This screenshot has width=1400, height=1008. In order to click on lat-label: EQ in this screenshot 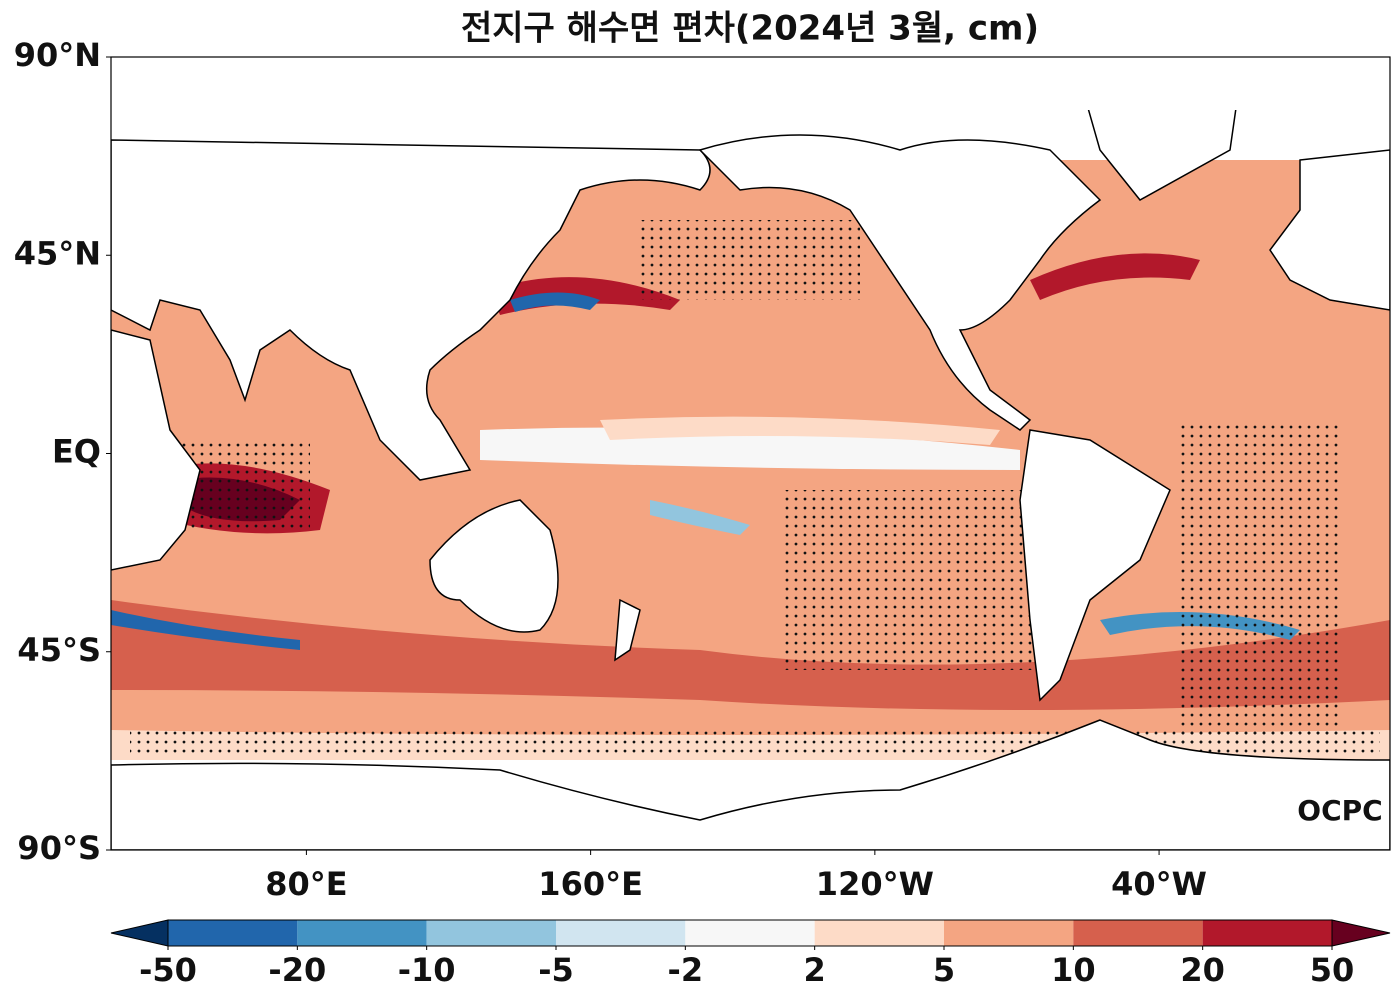, I will do `click(76, 452)`.